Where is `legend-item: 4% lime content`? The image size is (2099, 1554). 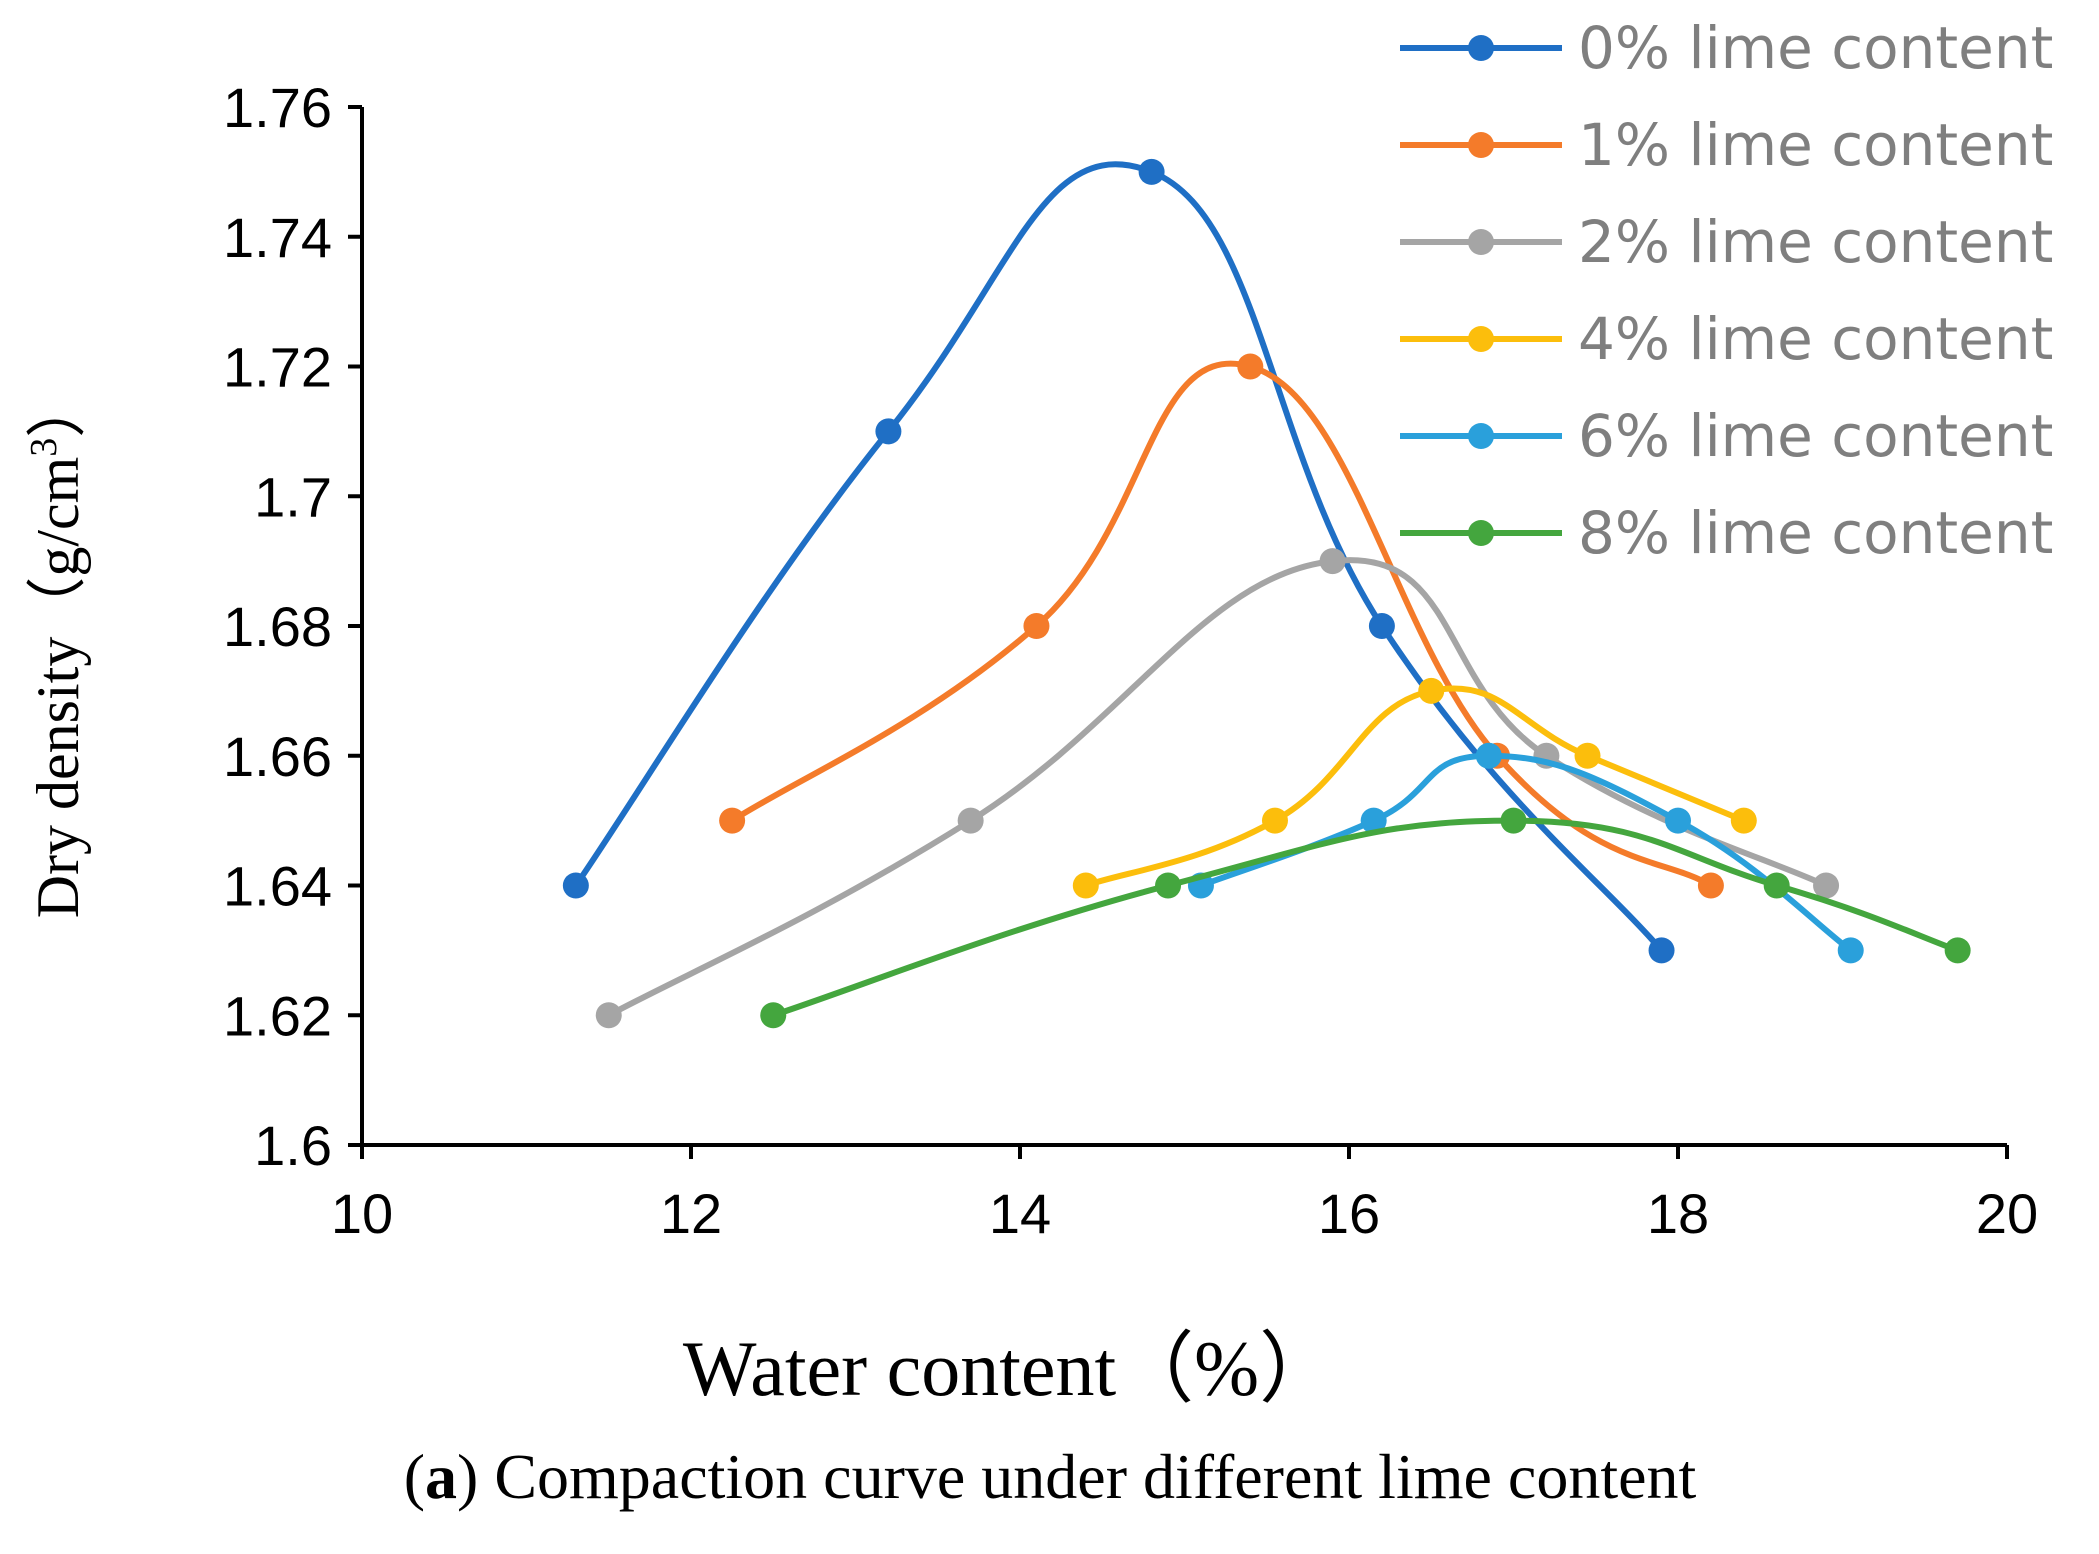 legend-item: 4% lime content is located at coordinates (1726, 339).